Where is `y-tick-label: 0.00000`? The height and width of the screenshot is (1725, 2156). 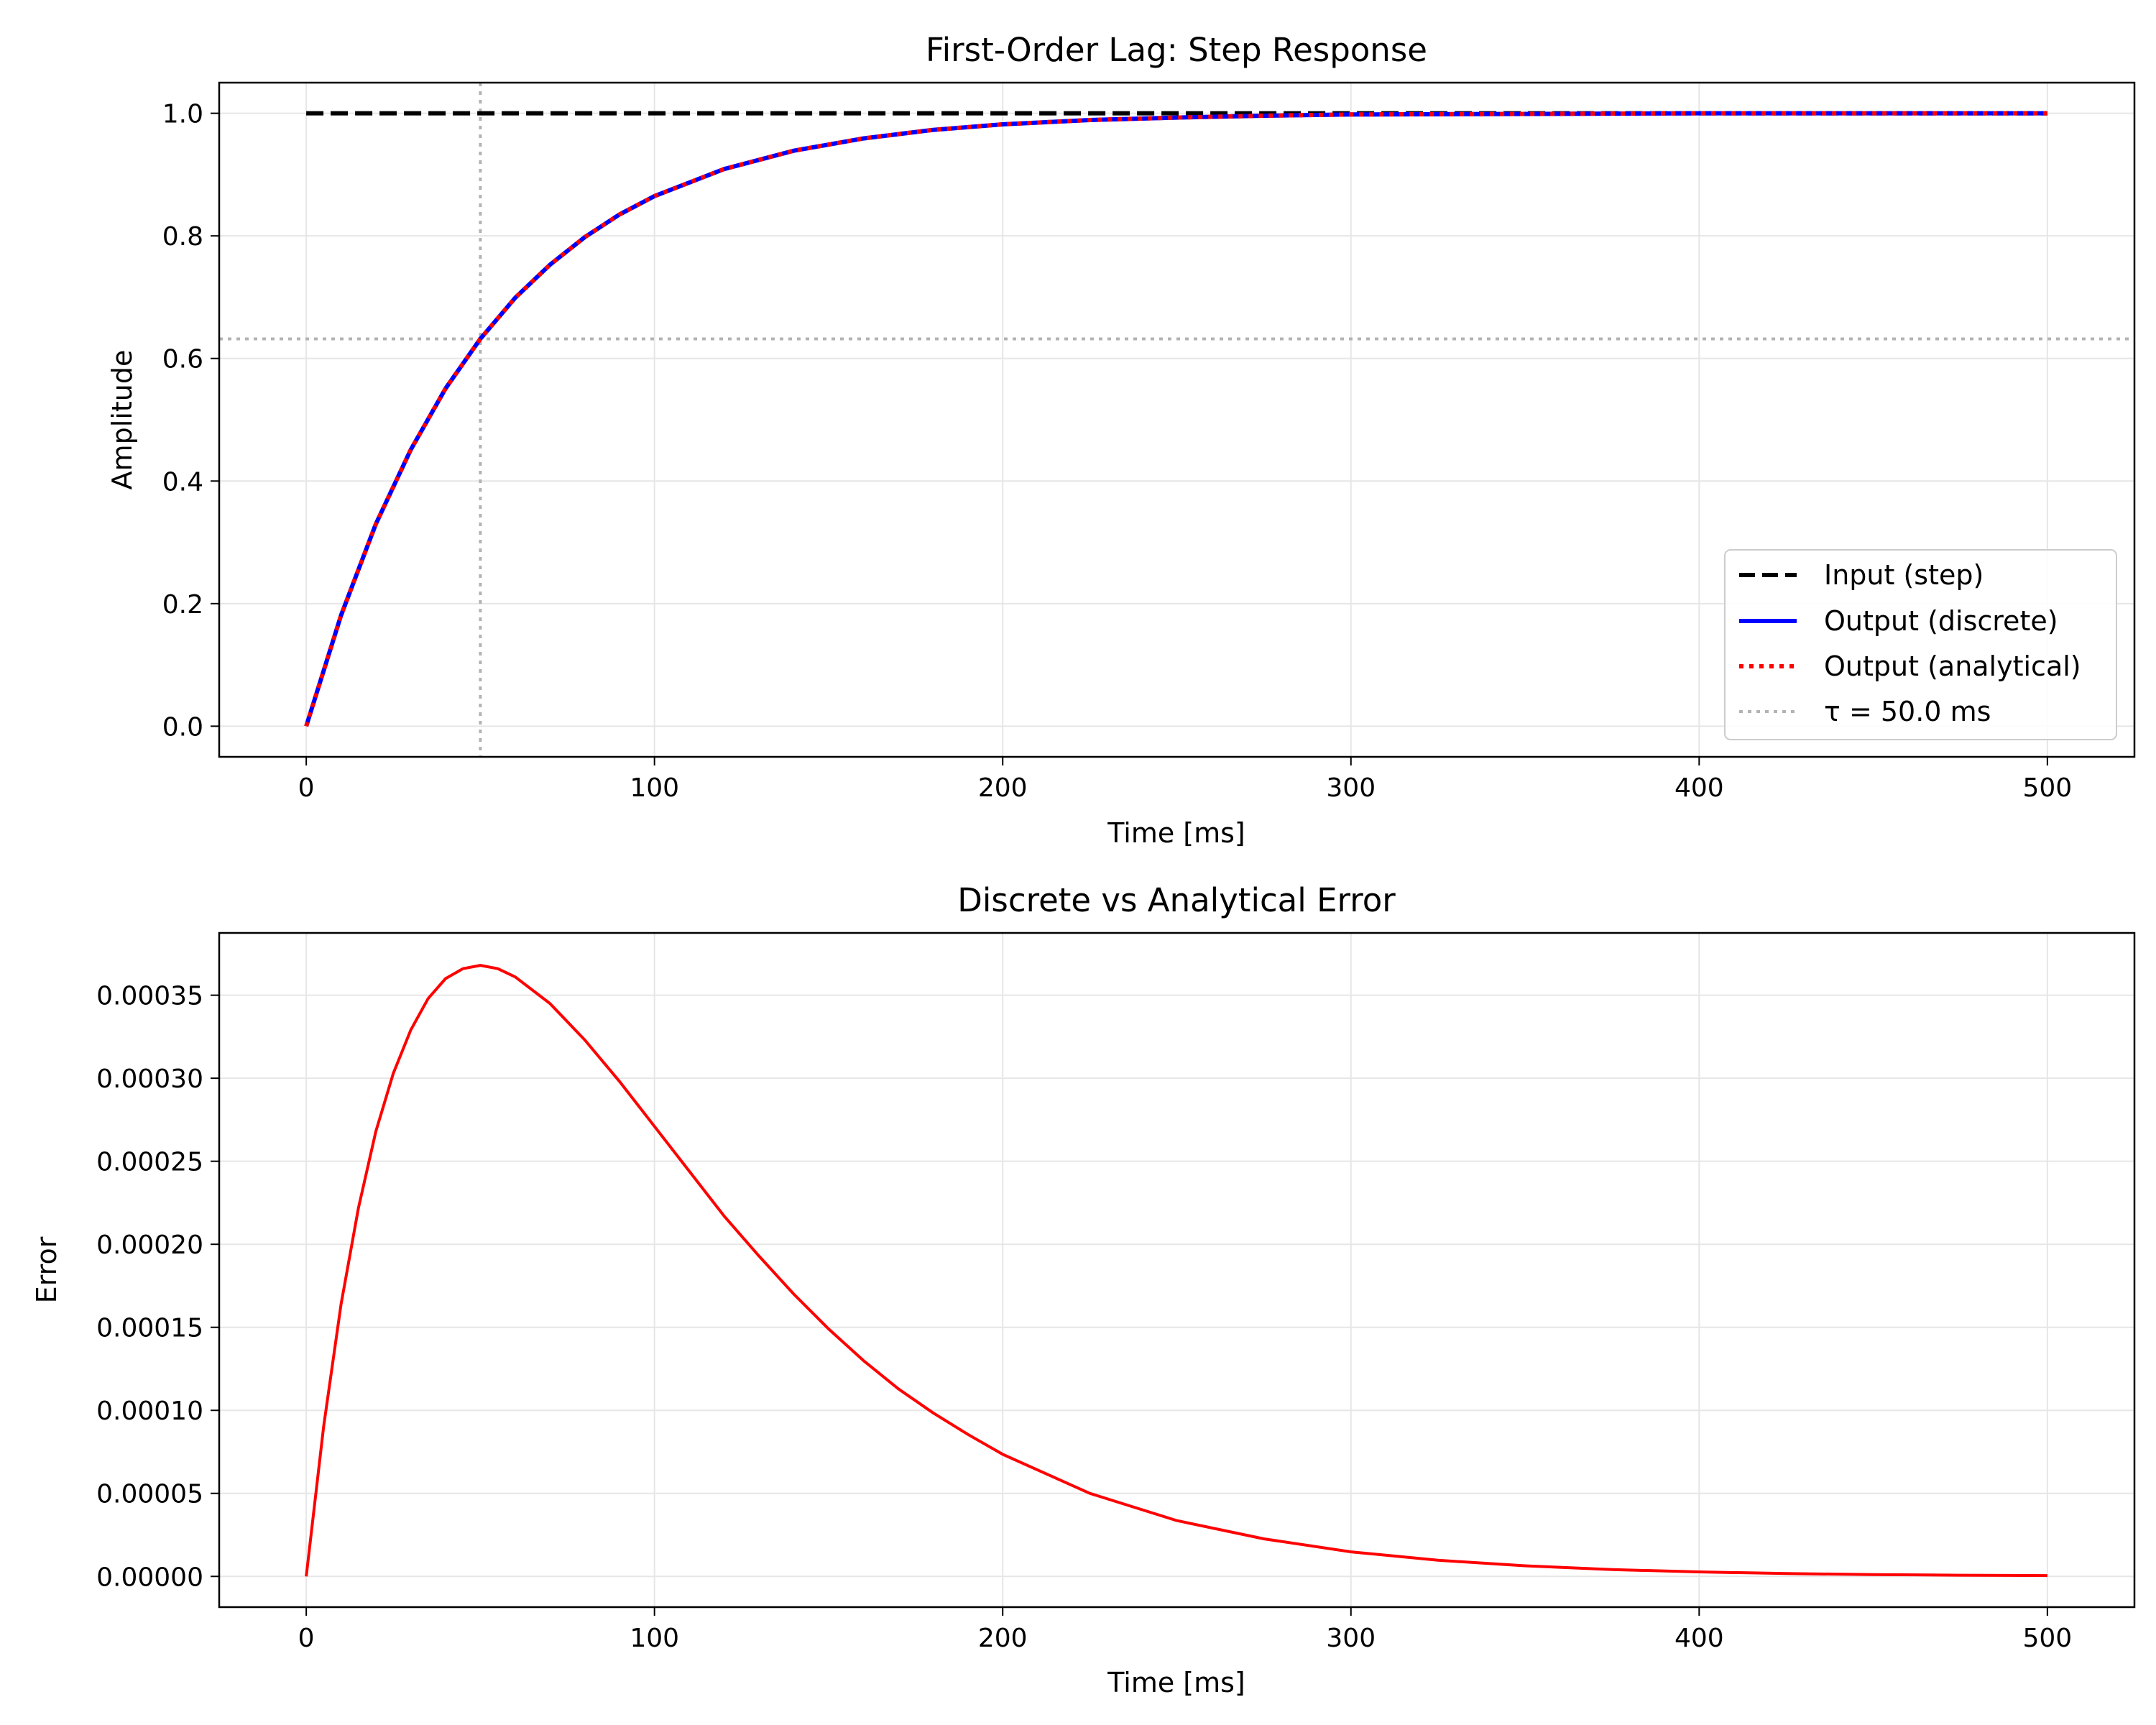 y-tick-label: 0.00000 is located at coordinates (149, 1577).